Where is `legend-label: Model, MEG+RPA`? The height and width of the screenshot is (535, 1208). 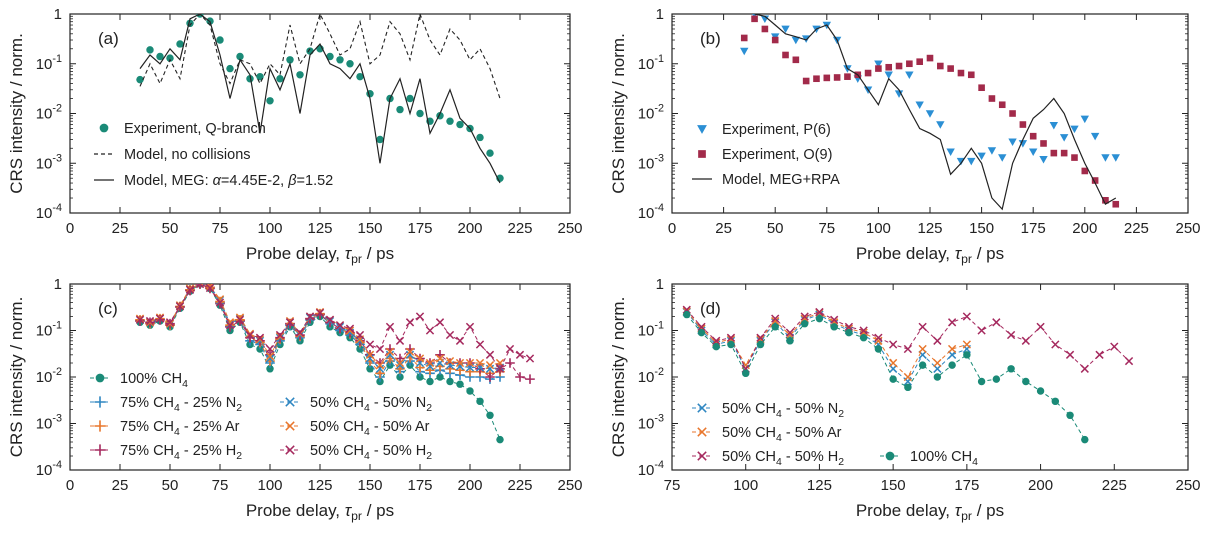
legend-label: Model, MEG+RPA is located at coordinates (781, 180).